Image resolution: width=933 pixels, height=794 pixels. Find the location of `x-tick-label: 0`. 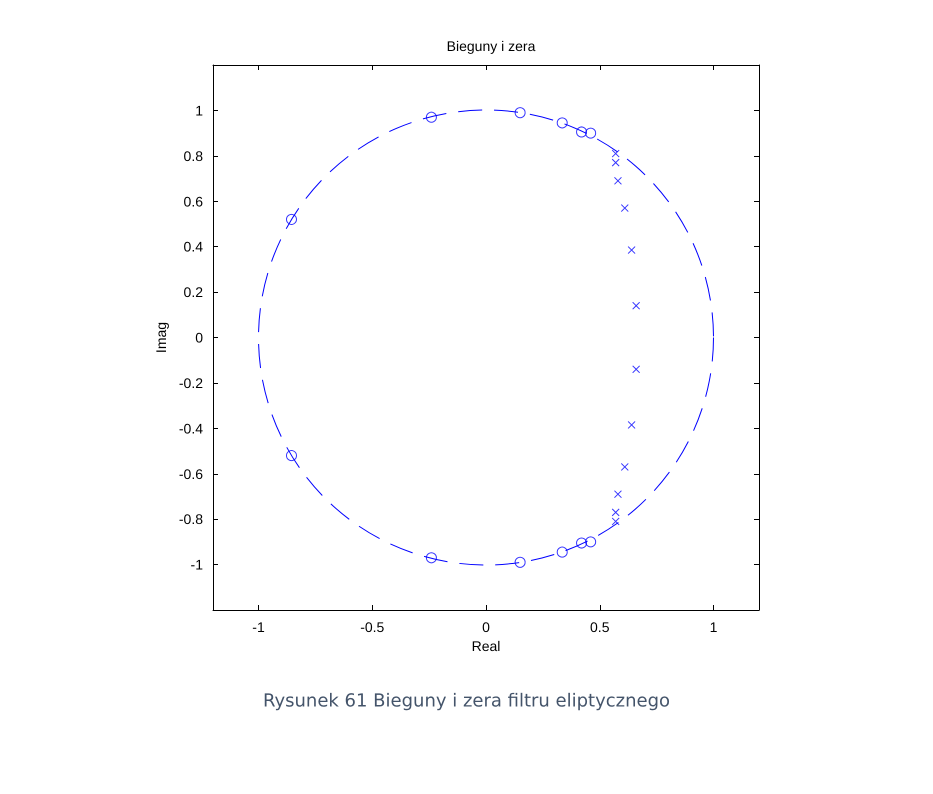

x-tick-label: 0 is located at coordinates (486, 627).